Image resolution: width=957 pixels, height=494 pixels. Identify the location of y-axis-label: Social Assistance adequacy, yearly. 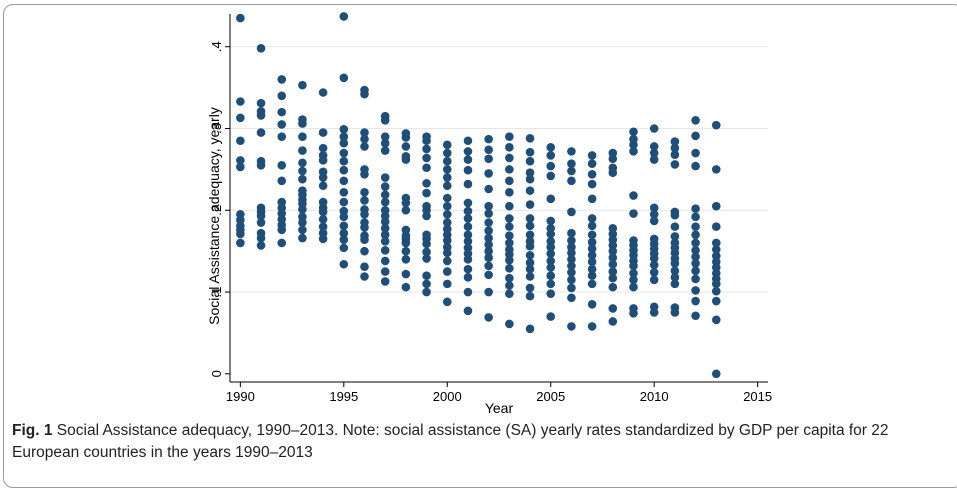
(214, 216).